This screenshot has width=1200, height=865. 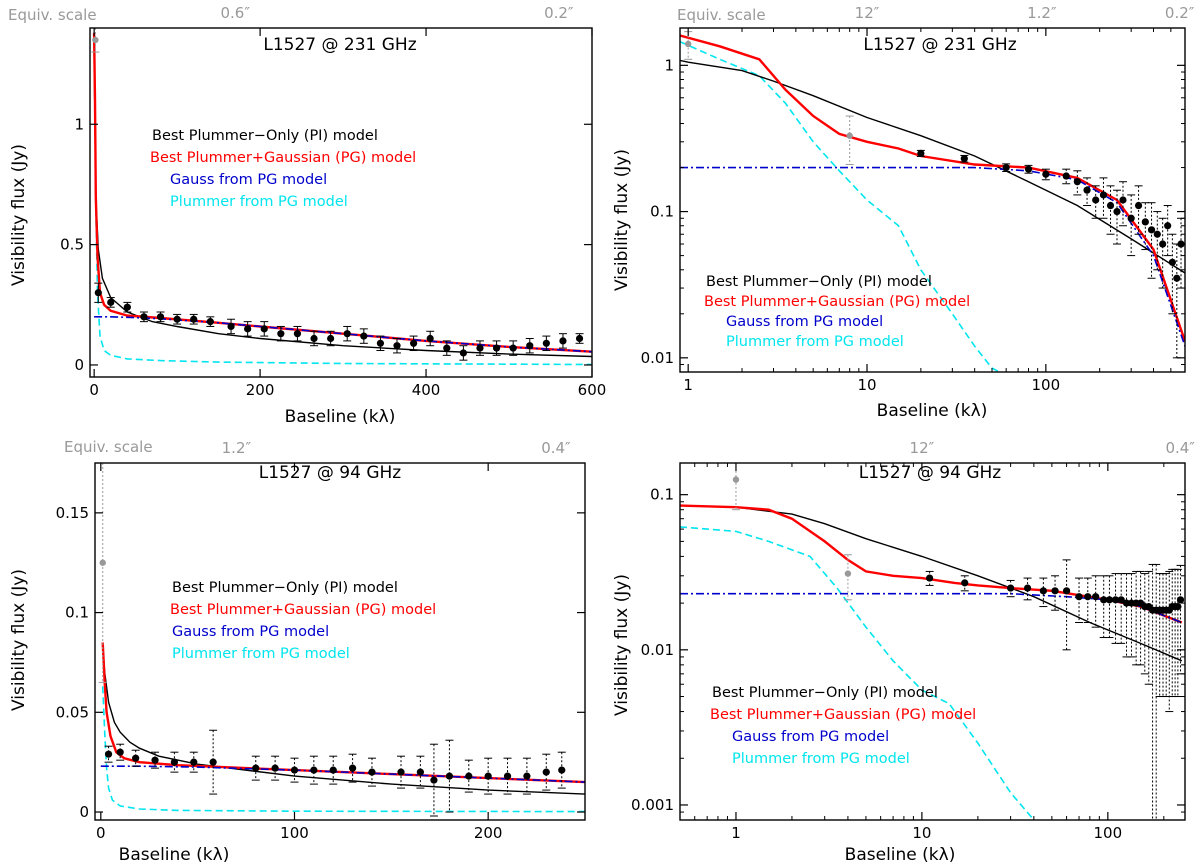 I want to click on equiv-scale-tick-label: 0.4″, so click(x=556, y=448).